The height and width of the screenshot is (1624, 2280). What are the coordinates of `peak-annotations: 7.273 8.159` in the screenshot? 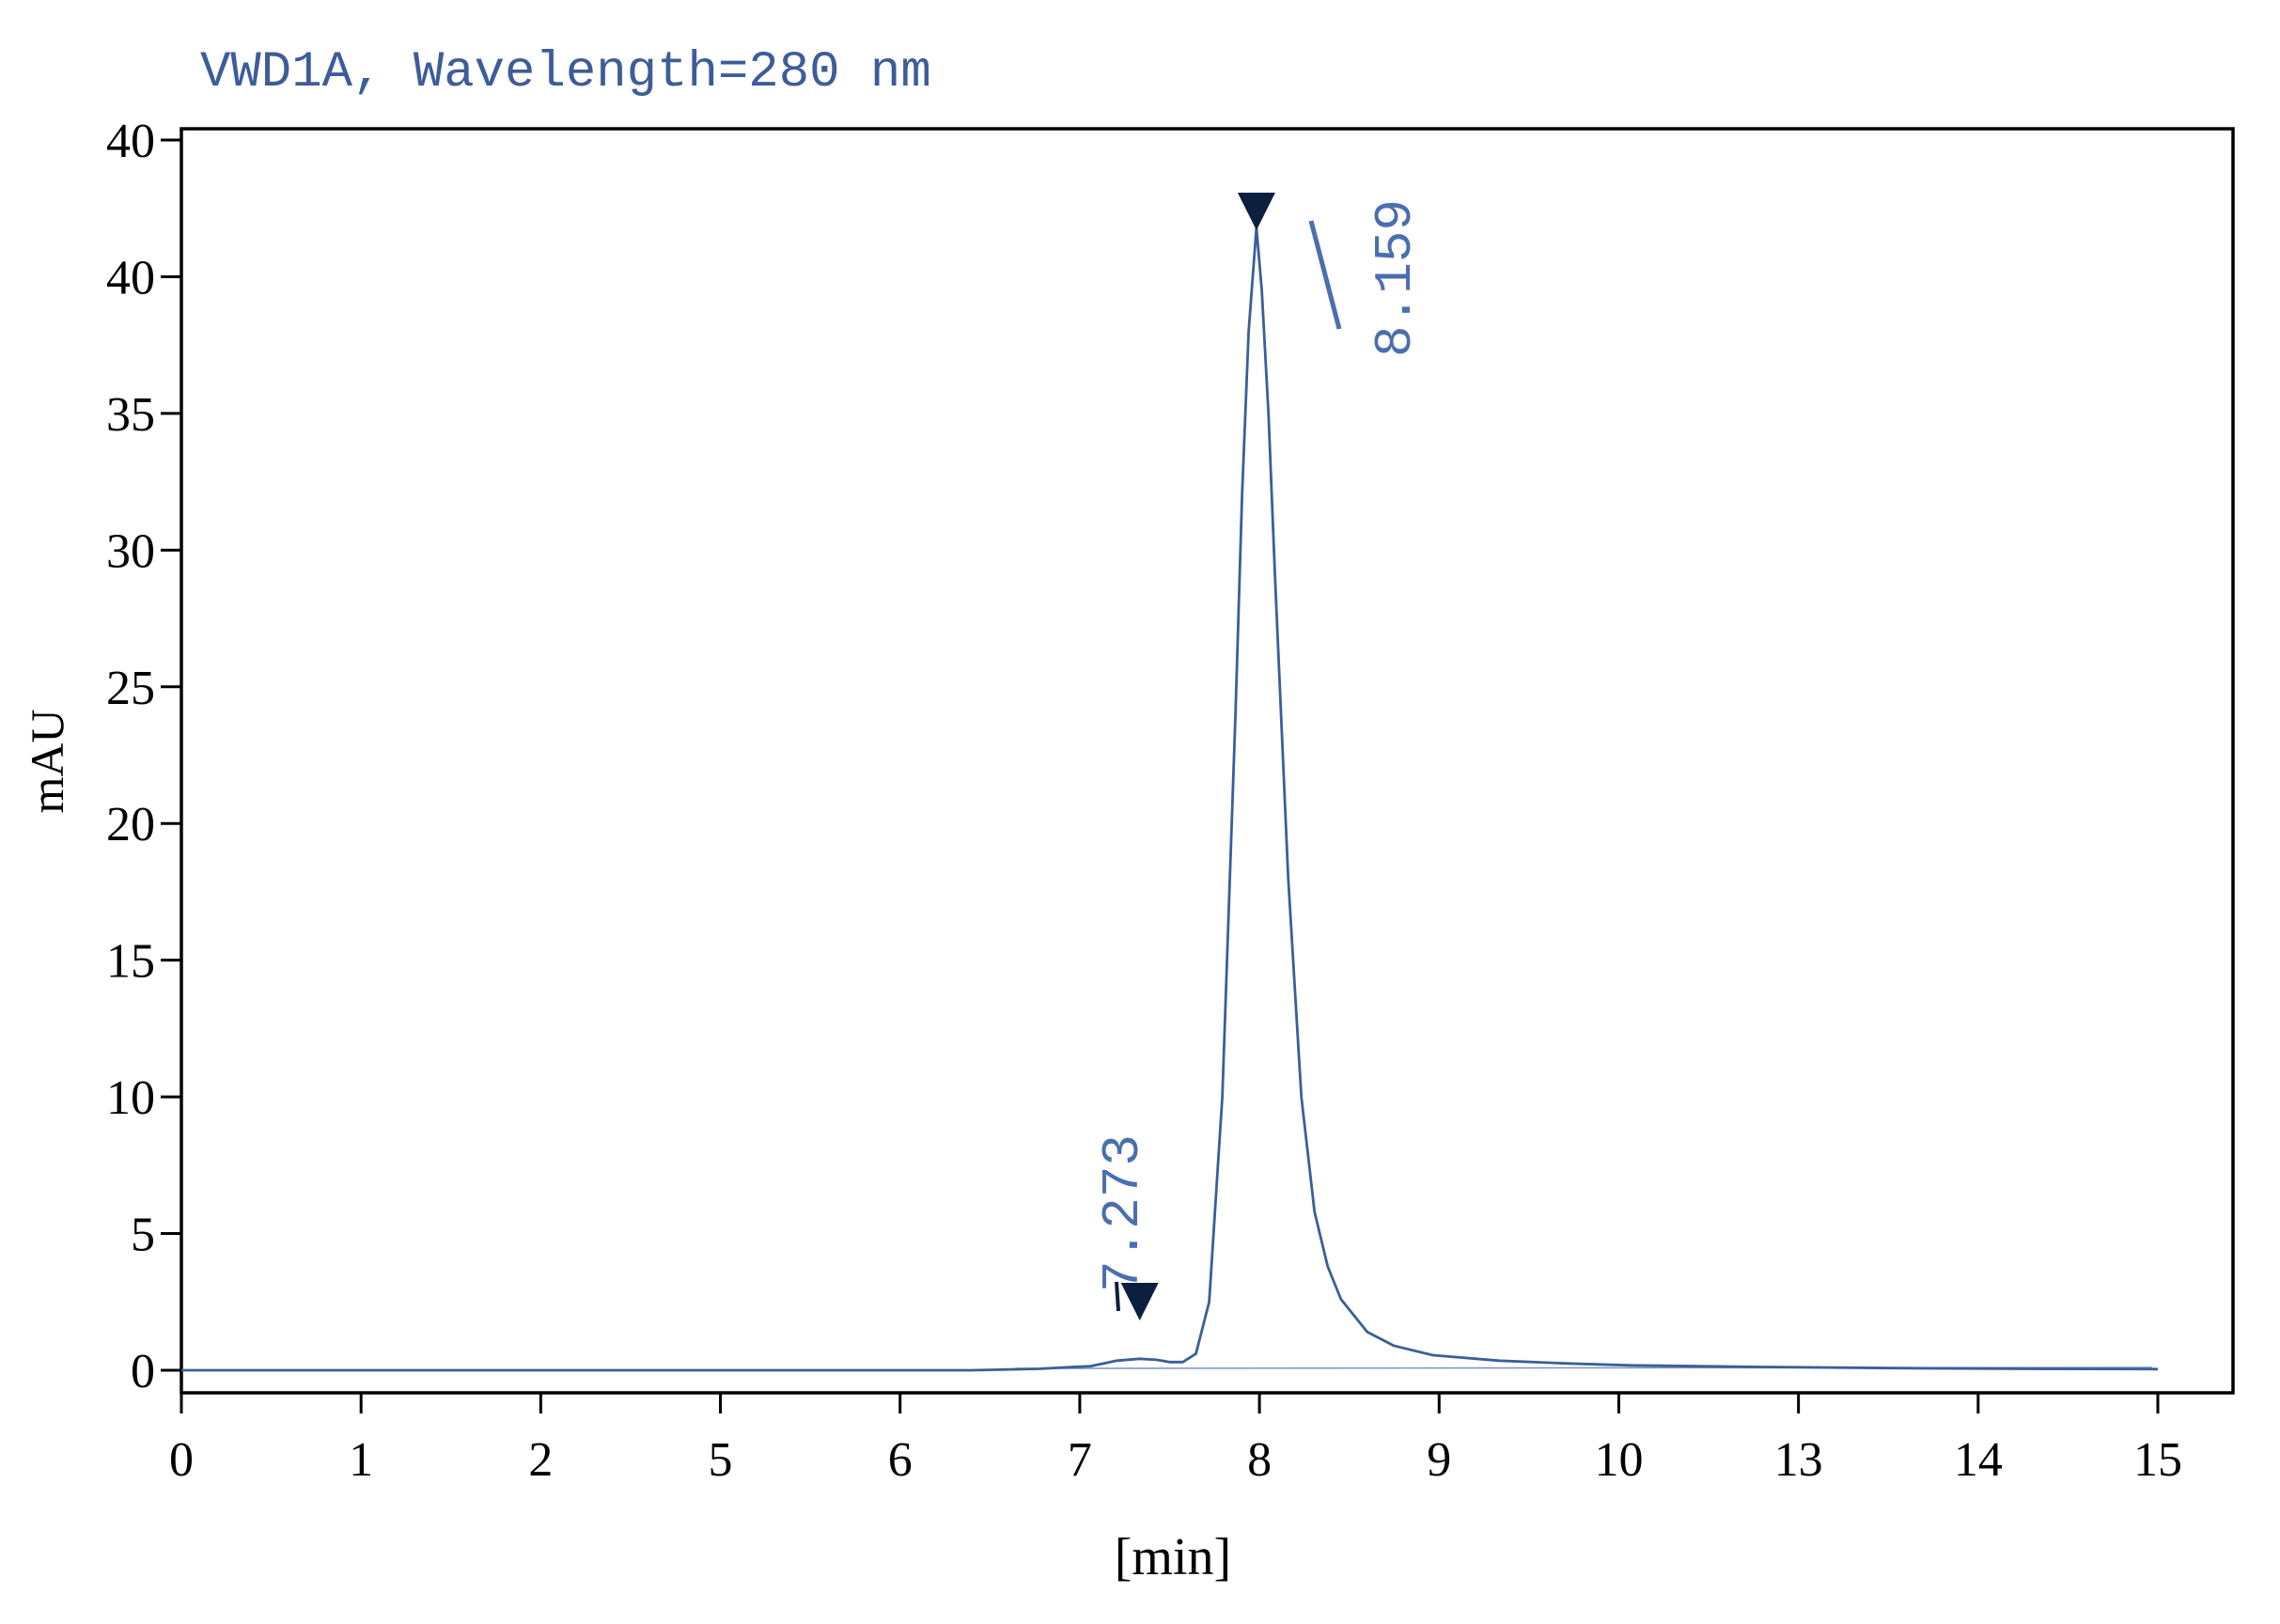 It's located at (1259, 756).